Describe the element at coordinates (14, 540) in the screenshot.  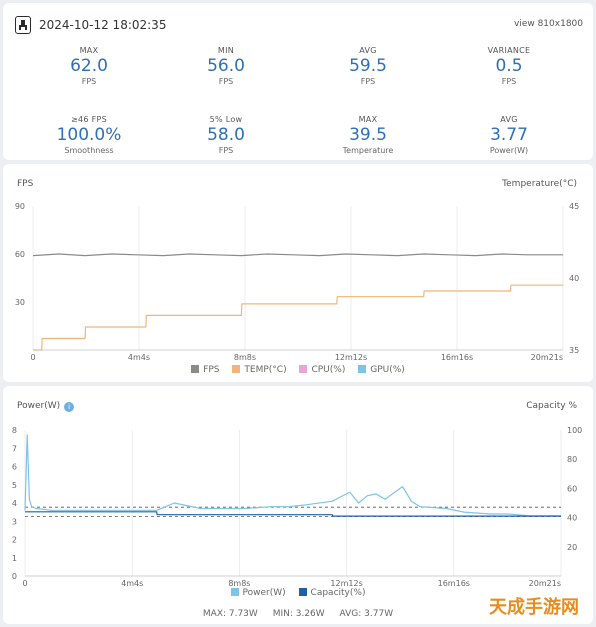
I see `y-left-tick-label: 2` at that location.